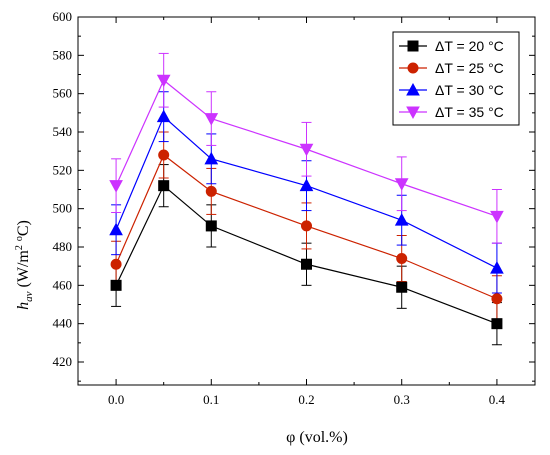  Describe the element at coordinates (116, 399) in the screenshot. I see `x-tick-label: 0.0` at that location.